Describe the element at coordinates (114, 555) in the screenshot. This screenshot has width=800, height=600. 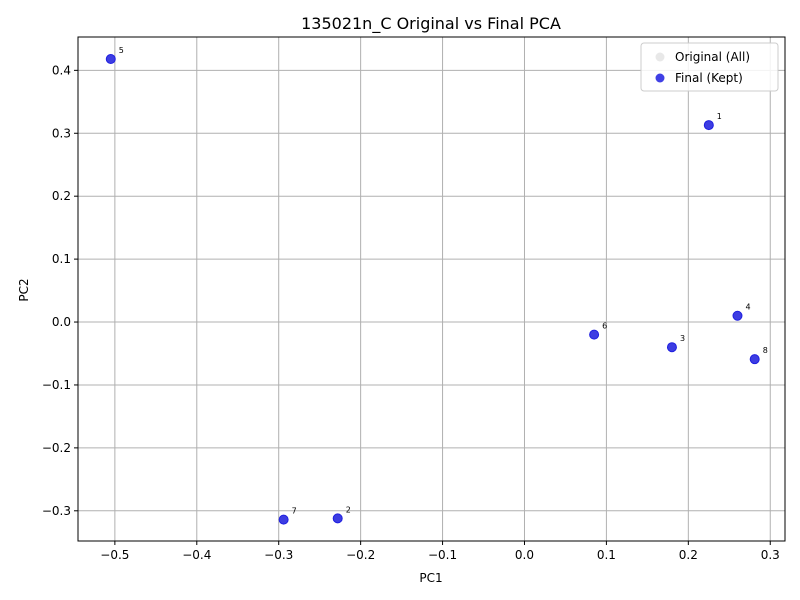
I see `x-tick-label: −0.5` at that location.